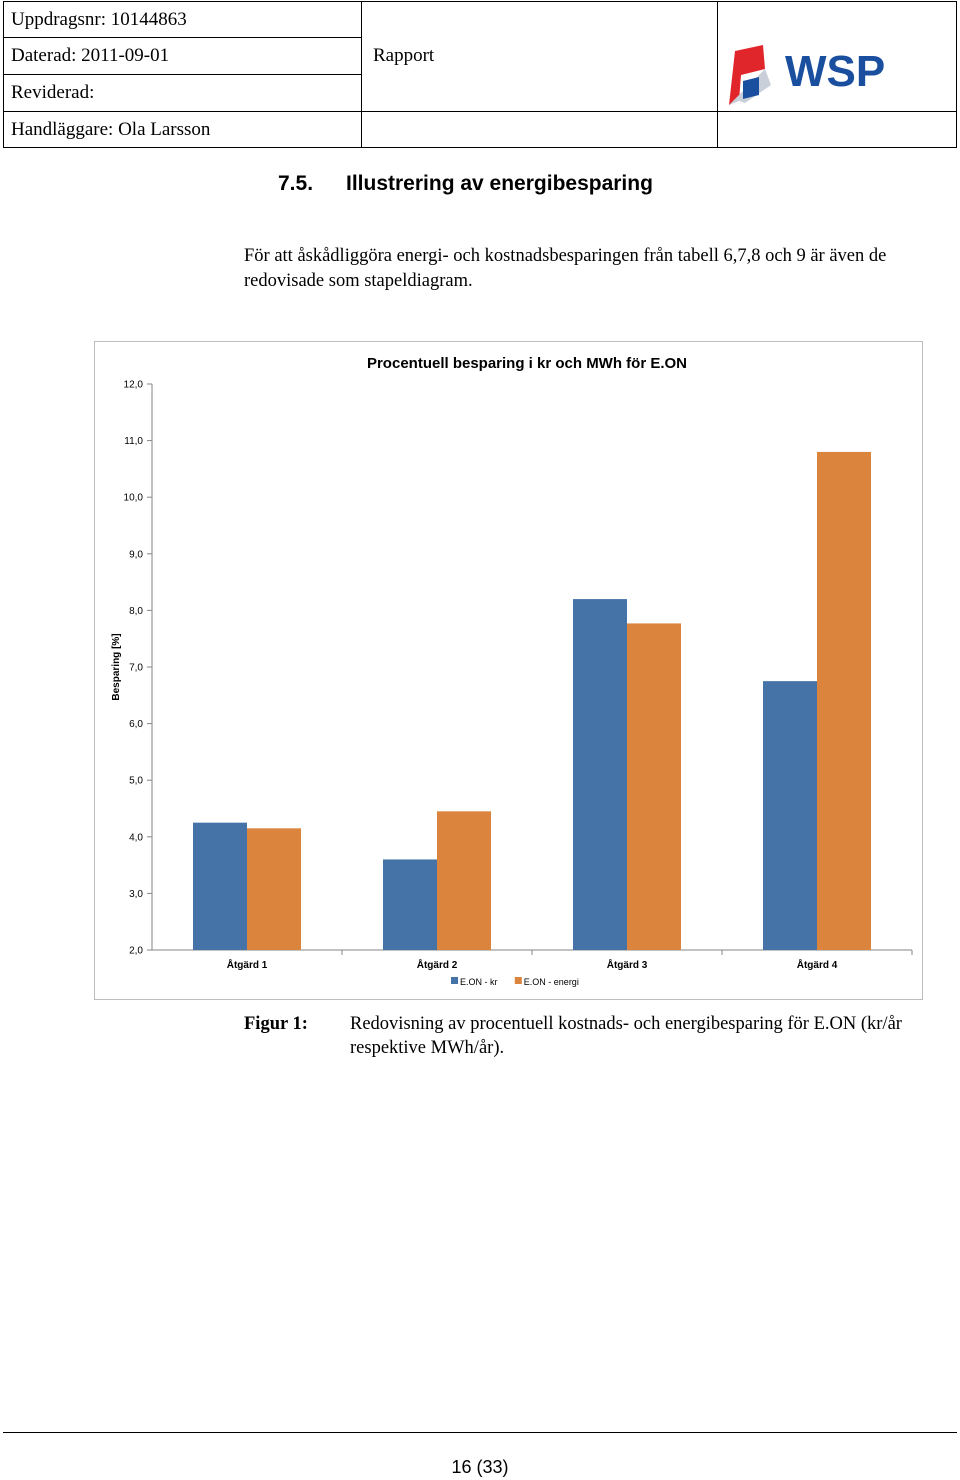 This screenshot has width=960, height=1480. What do you see at coordinates (133, 441) in the screenshot?
I see `y-tick-label: 11,0` at bounding box center [133, 441].